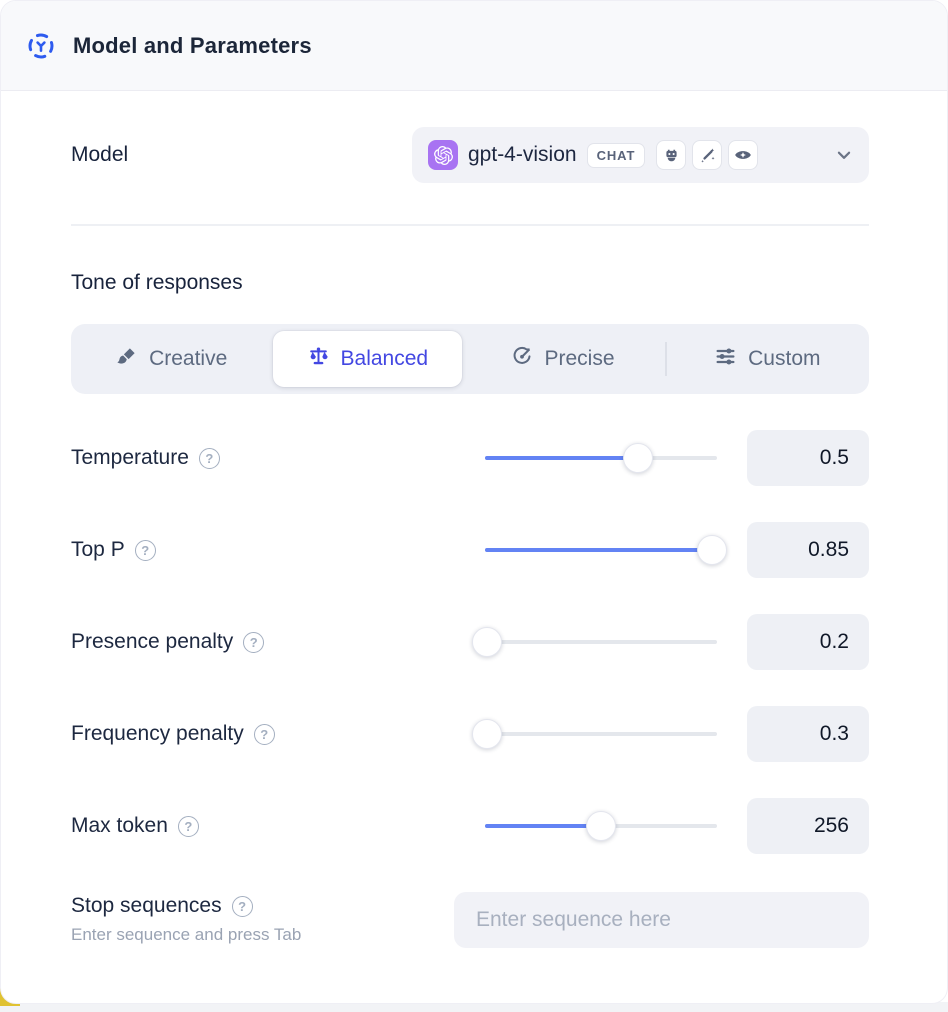  I want to click on model-type-badge: CHAT, so click(616, 155).